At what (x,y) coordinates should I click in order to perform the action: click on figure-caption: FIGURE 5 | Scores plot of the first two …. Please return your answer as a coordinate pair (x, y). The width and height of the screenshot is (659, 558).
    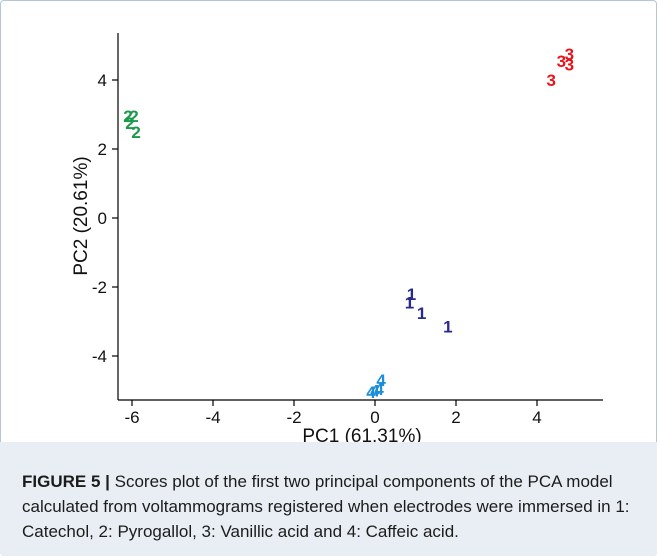
    Looking at the image, I should click on (334, 506).